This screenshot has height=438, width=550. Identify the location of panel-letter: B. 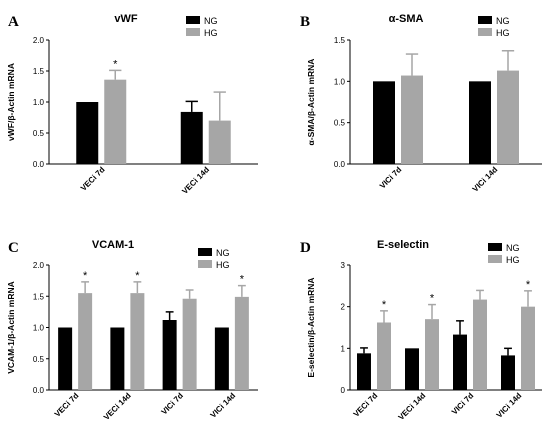
(305, 22).